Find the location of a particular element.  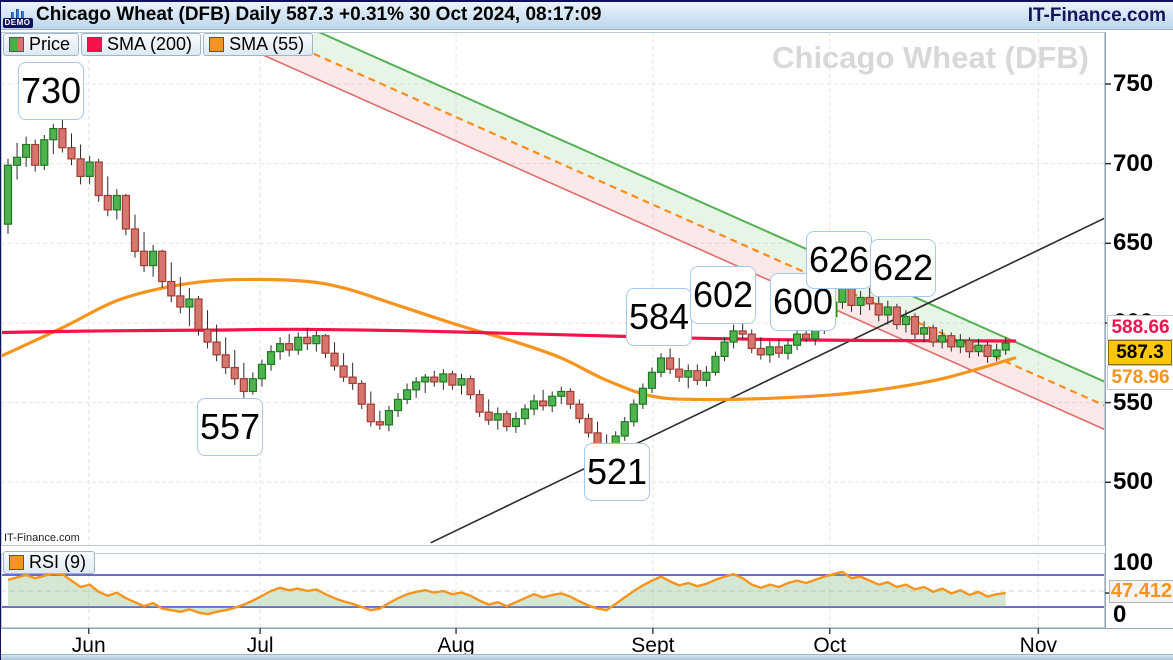

legend-sma55: SMA (55) is located at coordinates (258, 44).